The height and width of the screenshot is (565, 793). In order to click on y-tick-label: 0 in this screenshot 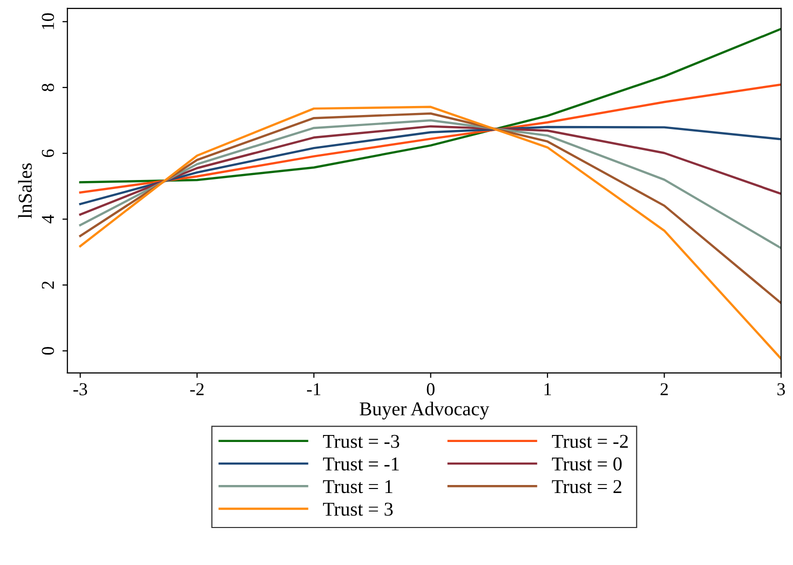, I will do `click(48, 351)`.